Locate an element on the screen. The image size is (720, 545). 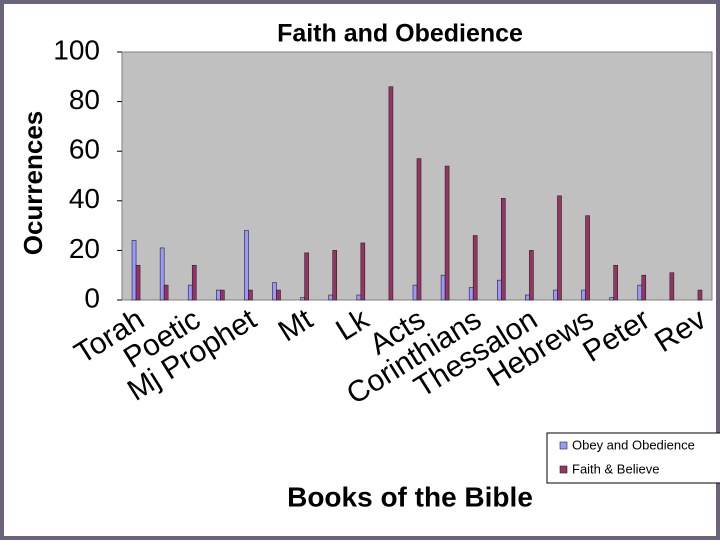
y-tick-label: 100 is located at coordinates (76, 49).